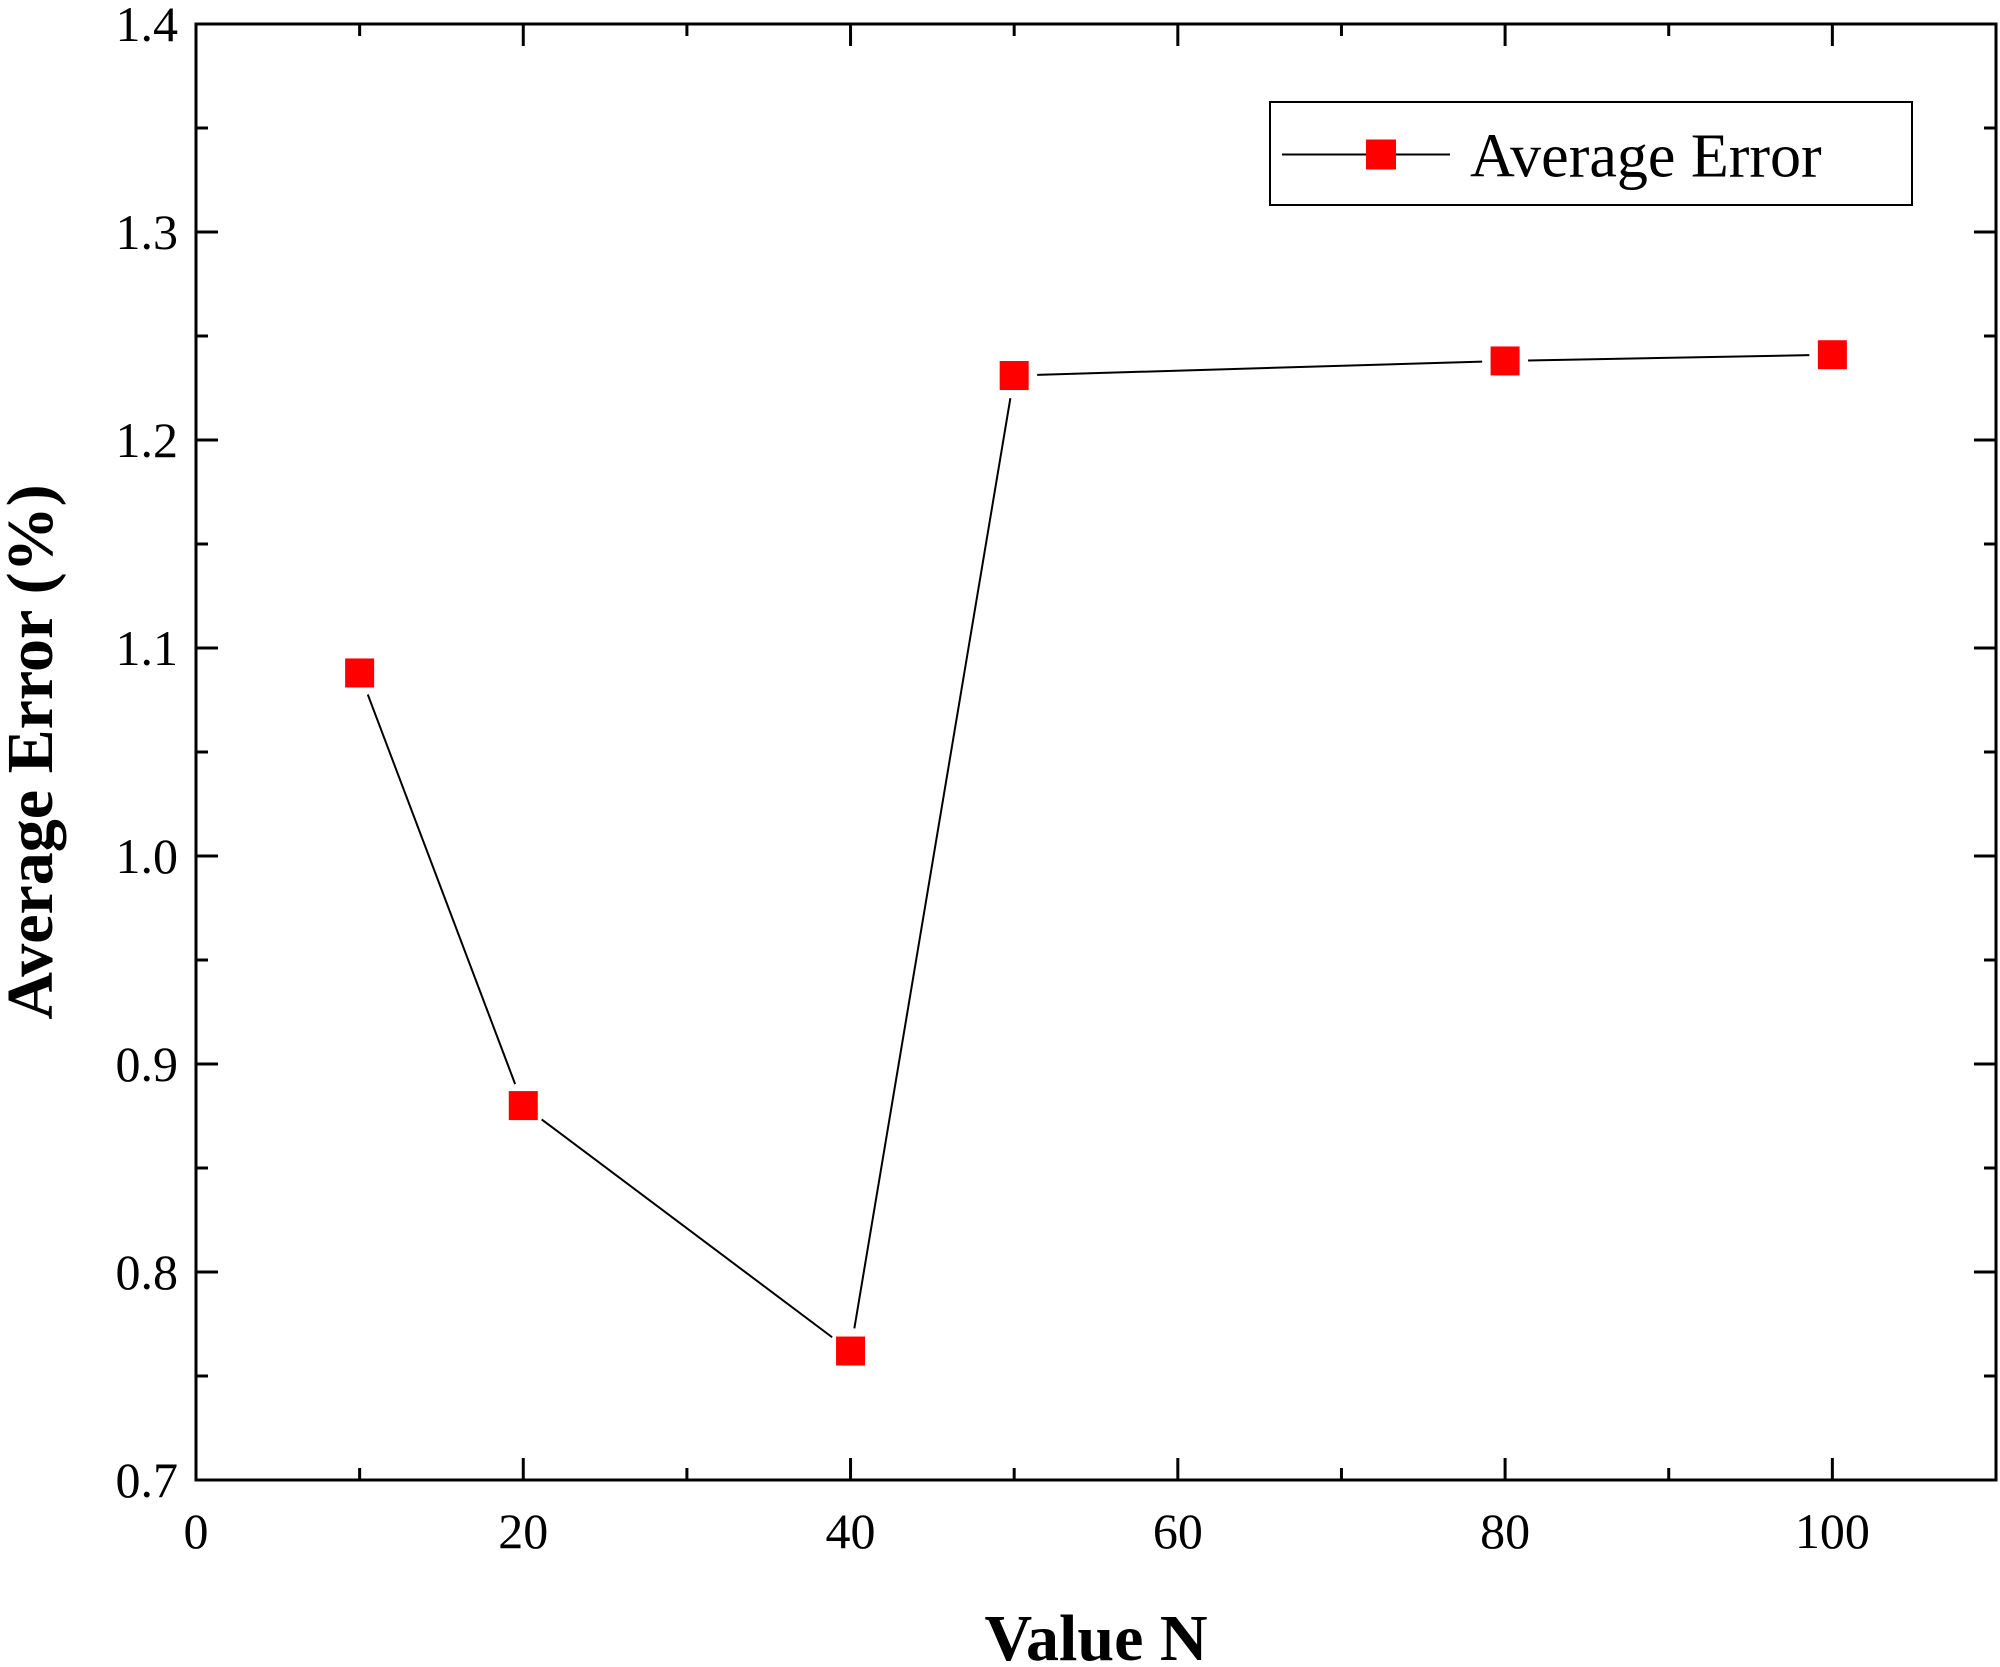  What do you see at coordinates (33, 751) in the screenshot?
I see `y-axis-title: Average Error (%)` at bounding box center [33, 751].